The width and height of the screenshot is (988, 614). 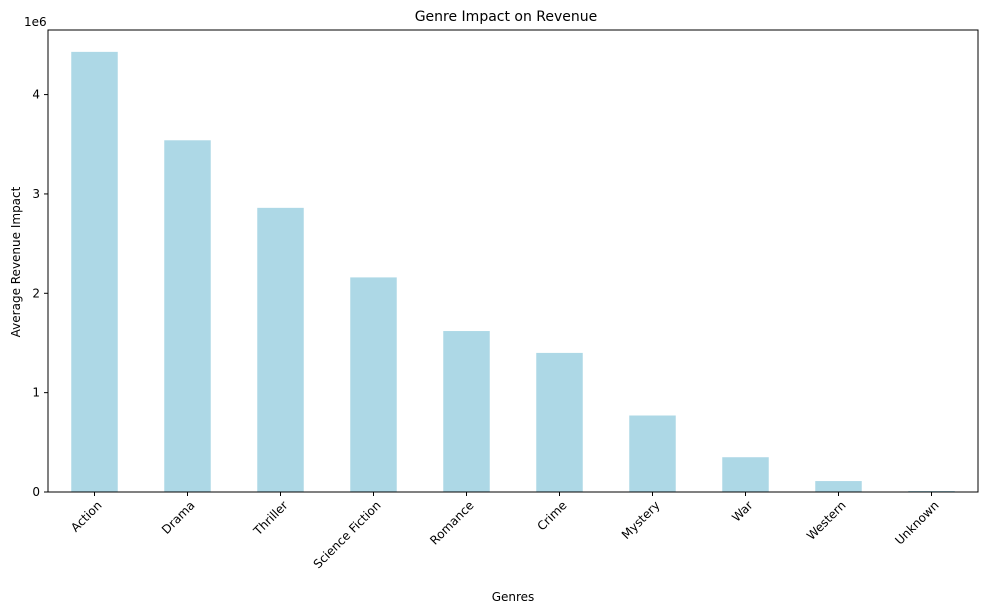 What do you see at coordinates (373, 384) in the screenshot?
I see `bar-science-fiction` at bounding box center [373, 384].